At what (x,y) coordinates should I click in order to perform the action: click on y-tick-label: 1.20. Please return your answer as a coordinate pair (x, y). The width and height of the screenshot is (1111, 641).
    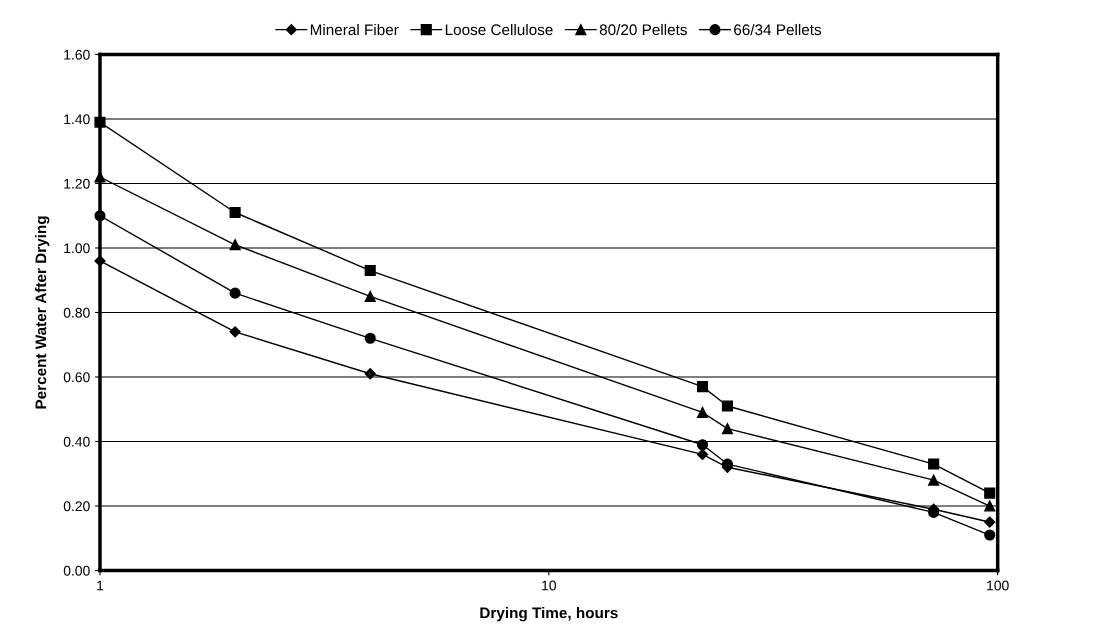
    Looking at the image, I should click on (77, 183).